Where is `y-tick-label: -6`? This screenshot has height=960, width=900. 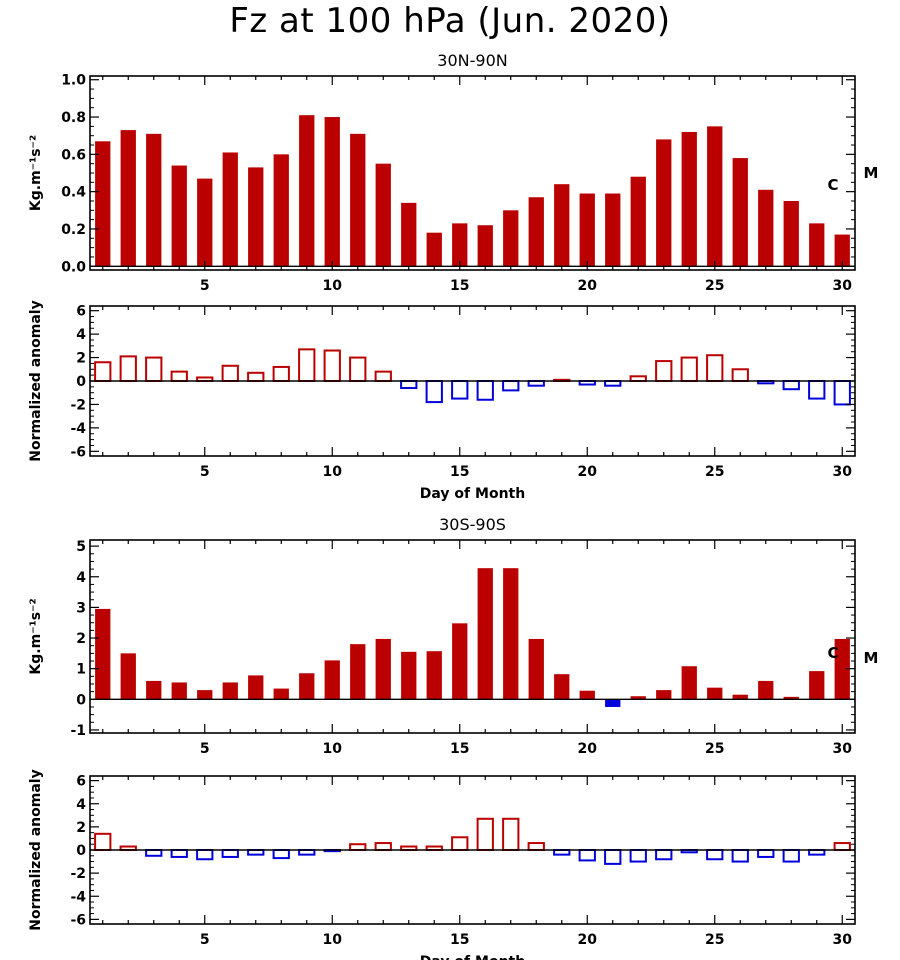 y-tick-label: -6 is located at coordinates (78, 920).